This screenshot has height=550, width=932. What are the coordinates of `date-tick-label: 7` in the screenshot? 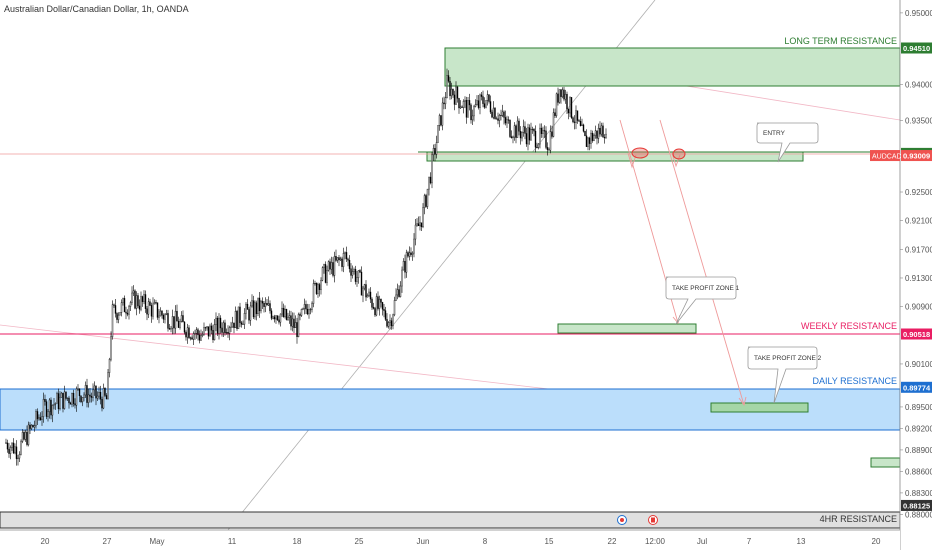 It's located at (749, 541).